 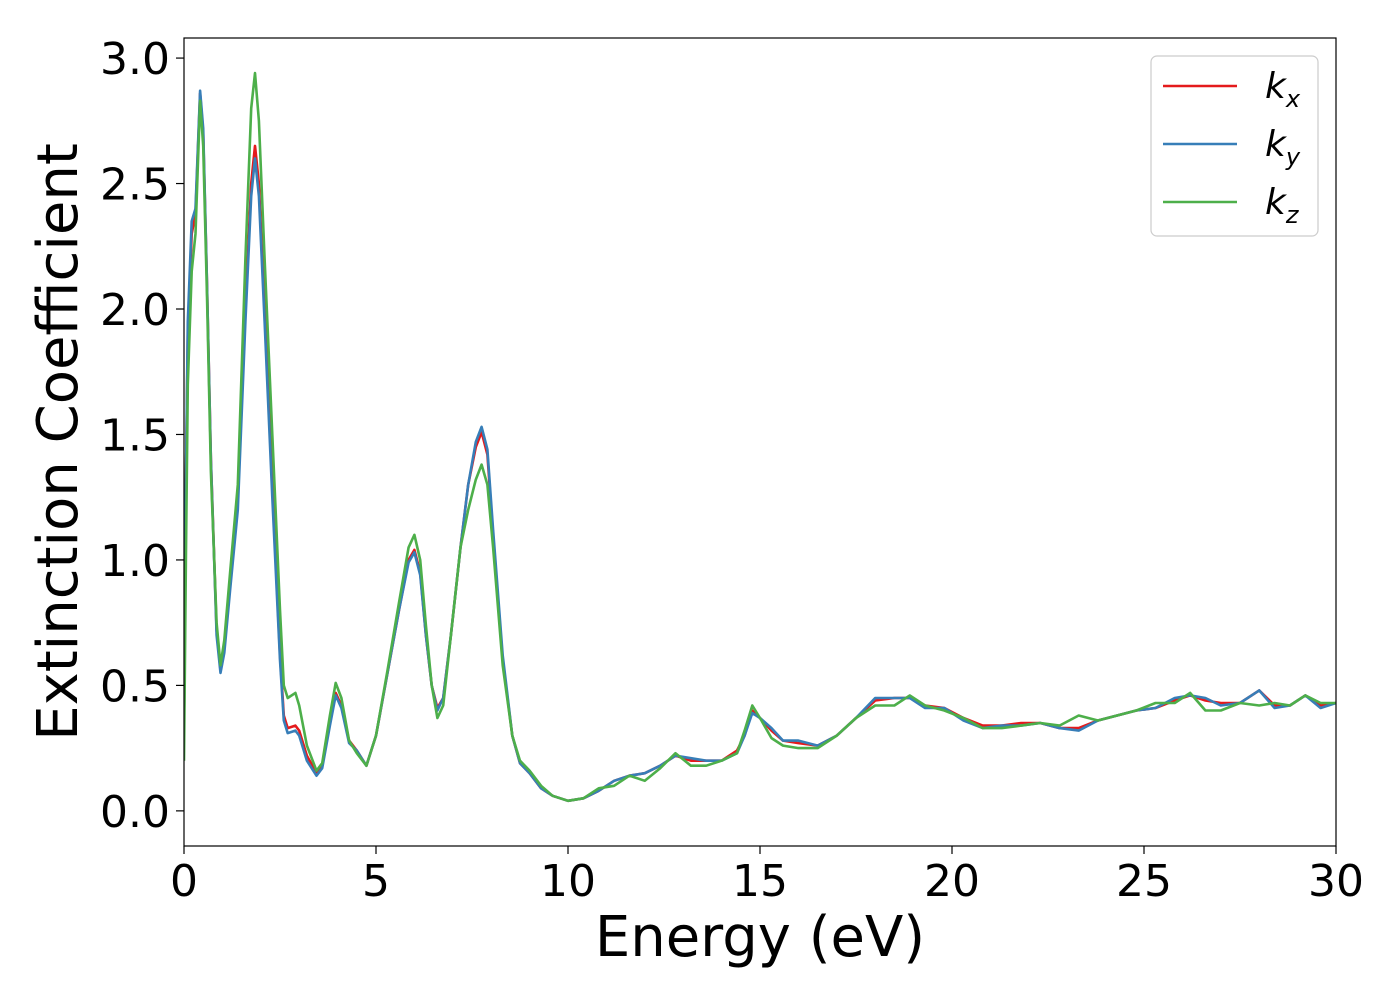 What do you see at coordinates (1282, 205) in the screenshot?
I see `legend-entry-z: kz` at bounding box center [1282, 205].